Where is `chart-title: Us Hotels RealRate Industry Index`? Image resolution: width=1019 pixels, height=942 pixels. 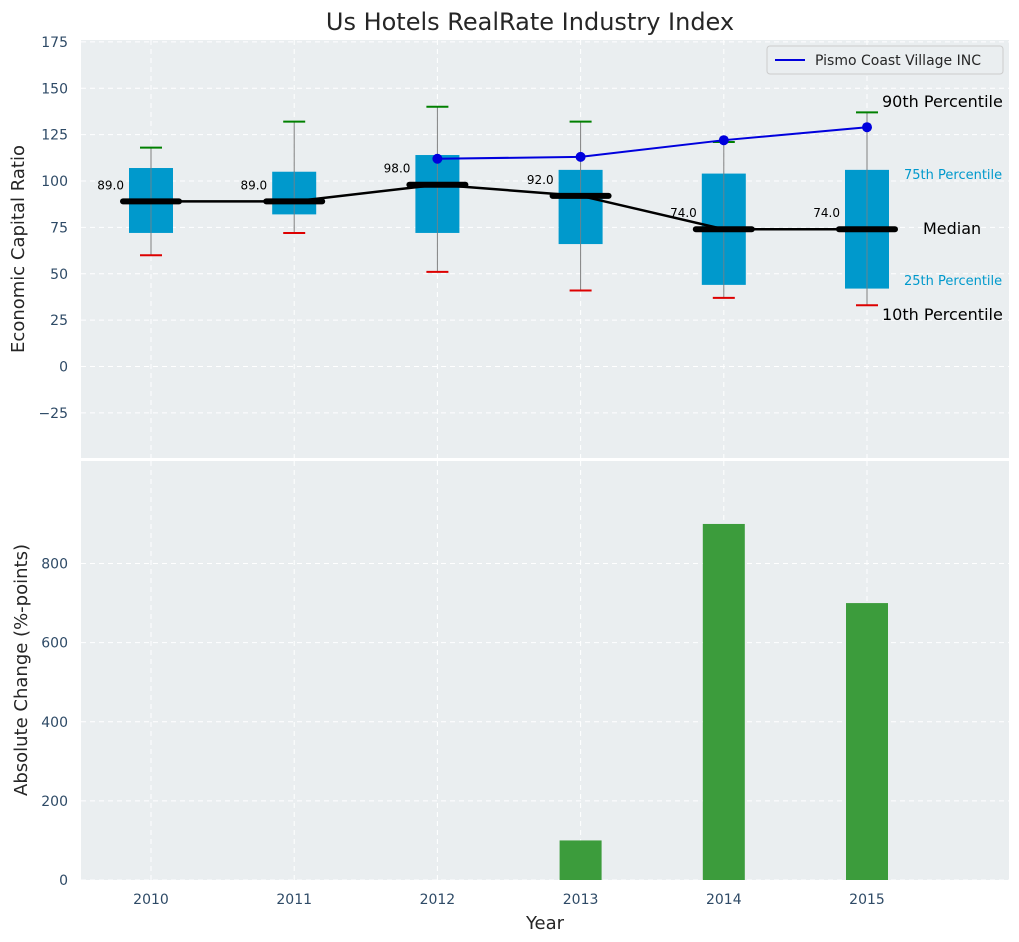 chart-title: Us Hotels RealRate Industry Index is located at coordinates (530, 22).